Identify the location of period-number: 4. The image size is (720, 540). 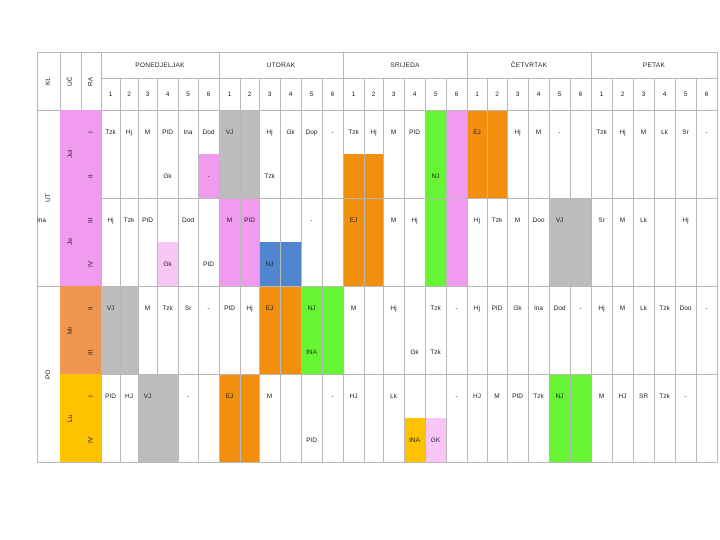
(414, 94).